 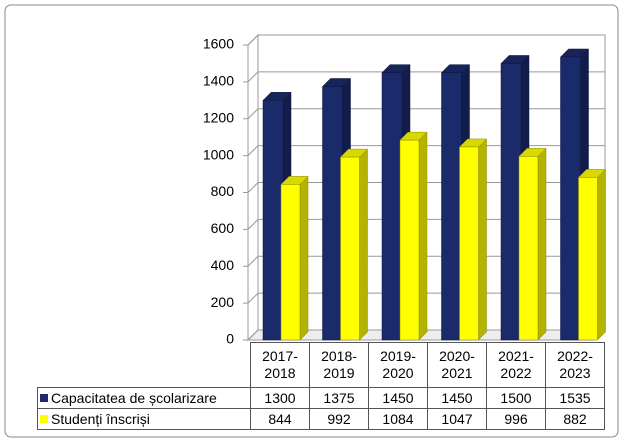 I want to click on legend-cell: Studenți înscriși, so click(x=144, y=419).